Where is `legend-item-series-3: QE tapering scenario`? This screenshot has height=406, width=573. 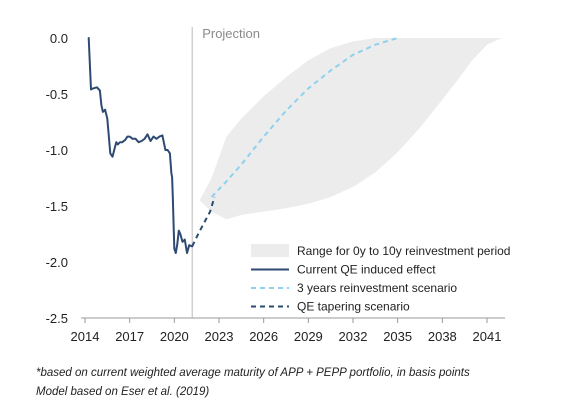 legend-item-series-3: QE tapering scenario is located at coordinates (330, 307).